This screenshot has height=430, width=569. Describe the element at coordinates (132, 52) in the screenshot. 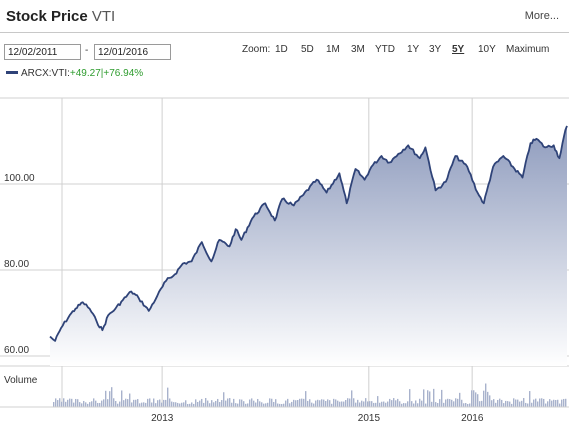

I see `end-date-input` at that location.